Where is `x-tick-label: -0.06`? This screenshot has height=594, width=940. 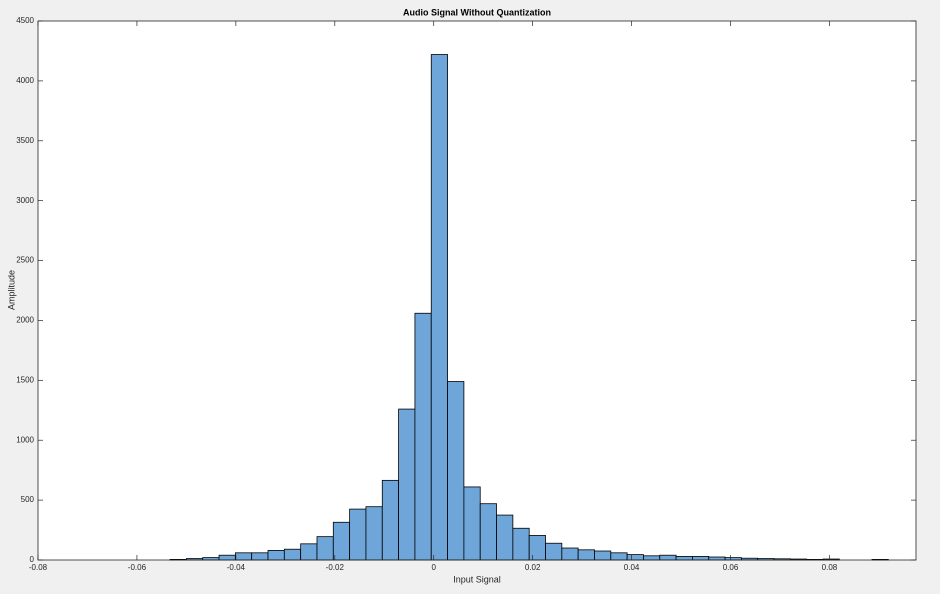
x-tick-label: -0.06 is located at coordinates (137, 567).